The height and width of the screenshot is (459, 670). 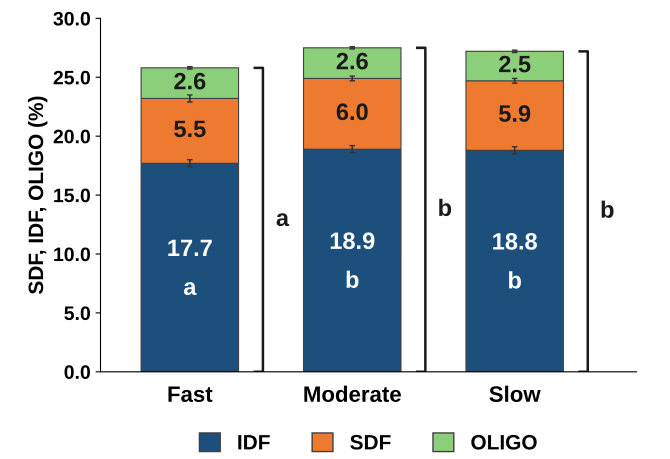 I want to click on y-tick-label: 30.0, so click(x=71, y=19).